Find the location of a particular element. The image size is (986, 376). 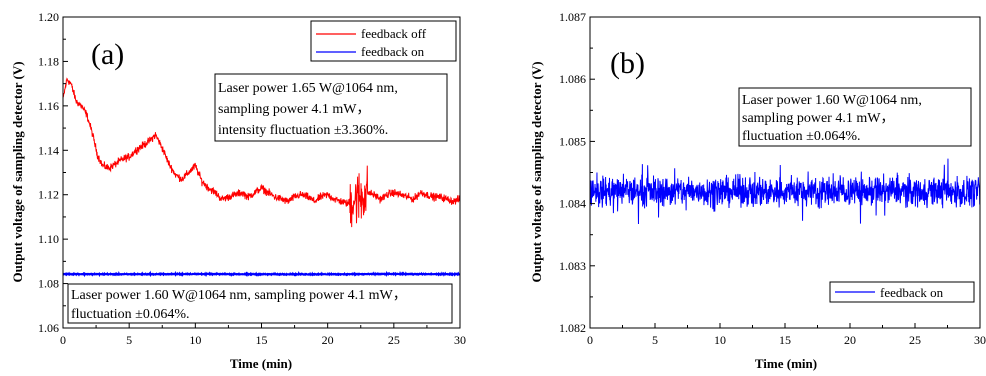

chart-b-x-tick-label: 20 is located at coordinates (850, 340).